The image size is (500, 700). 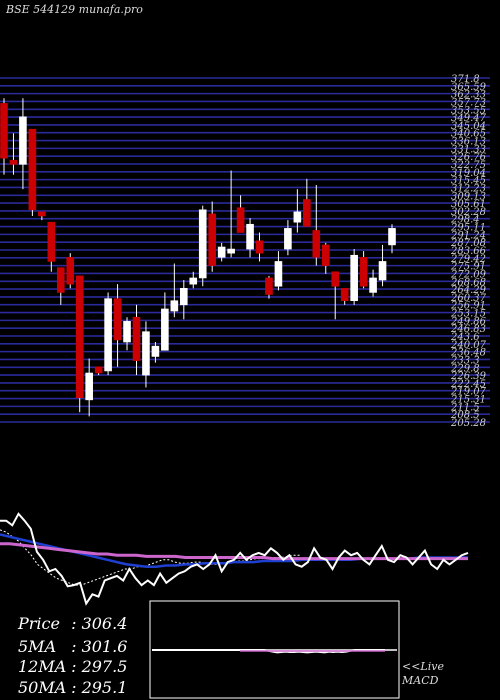 What do you see at coordinates (234, 551) in the screenshot?
I see `ma-long-line` at bounding box center [234, 551].